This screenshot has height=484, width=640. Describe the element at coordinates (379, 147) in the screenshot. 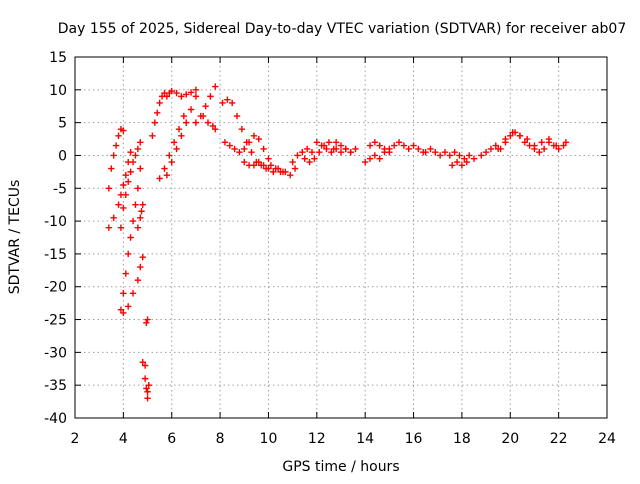

I see `series-sat-u` at that location.